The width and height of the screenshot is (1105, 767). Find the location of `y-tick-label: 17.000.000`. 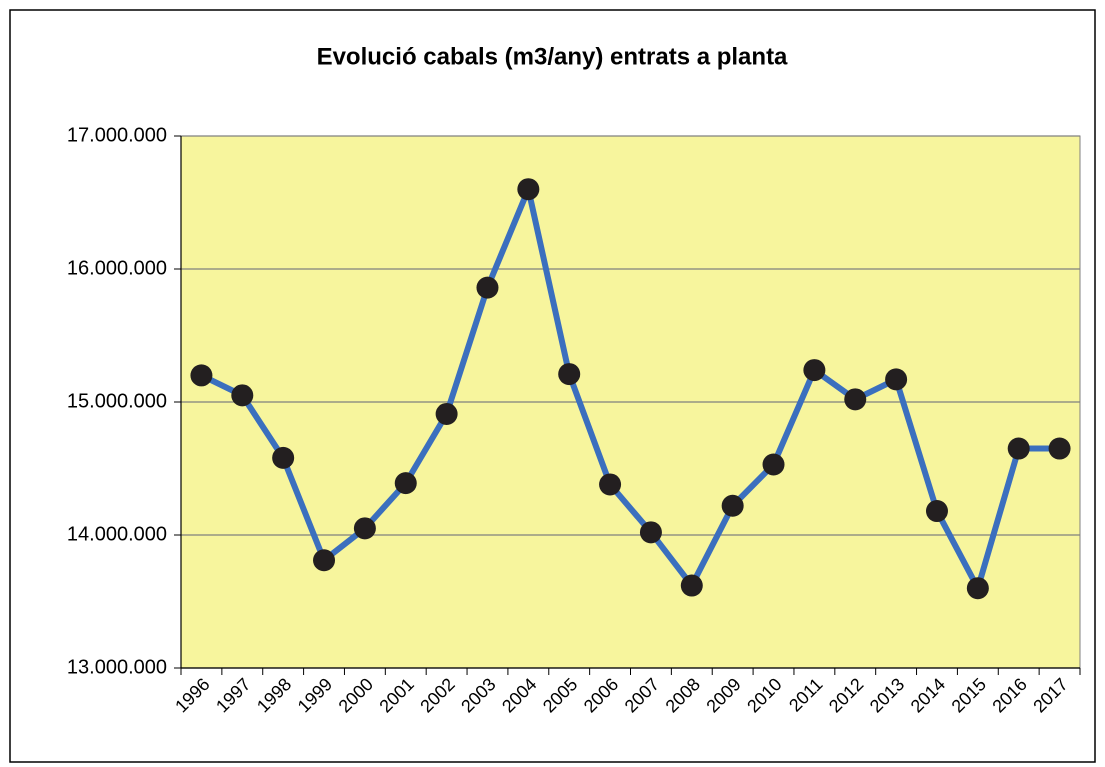

y-tick-label: 17.000.000 is located at coordinates (117, 135).